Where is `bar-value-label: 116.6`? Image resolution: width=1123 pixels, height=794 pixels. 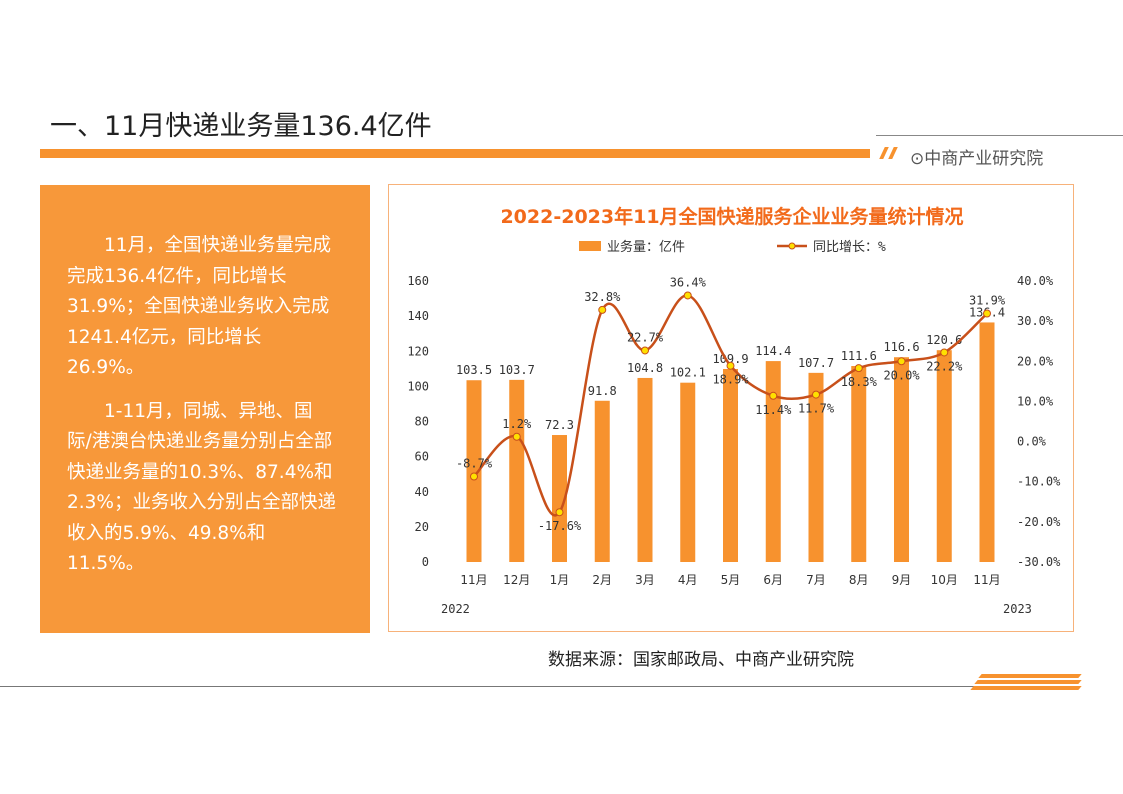 bar-value-label: 116.6 is located at coordinates (901, 347).